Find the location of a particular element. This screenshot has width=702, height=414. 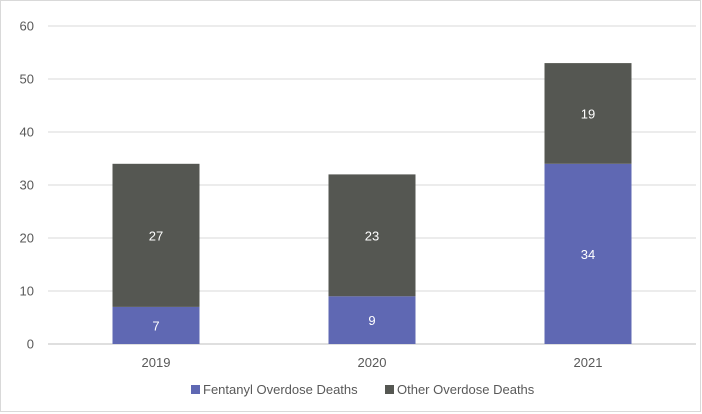

x-tick-label: 2019 is located at coordinates (156, 362).